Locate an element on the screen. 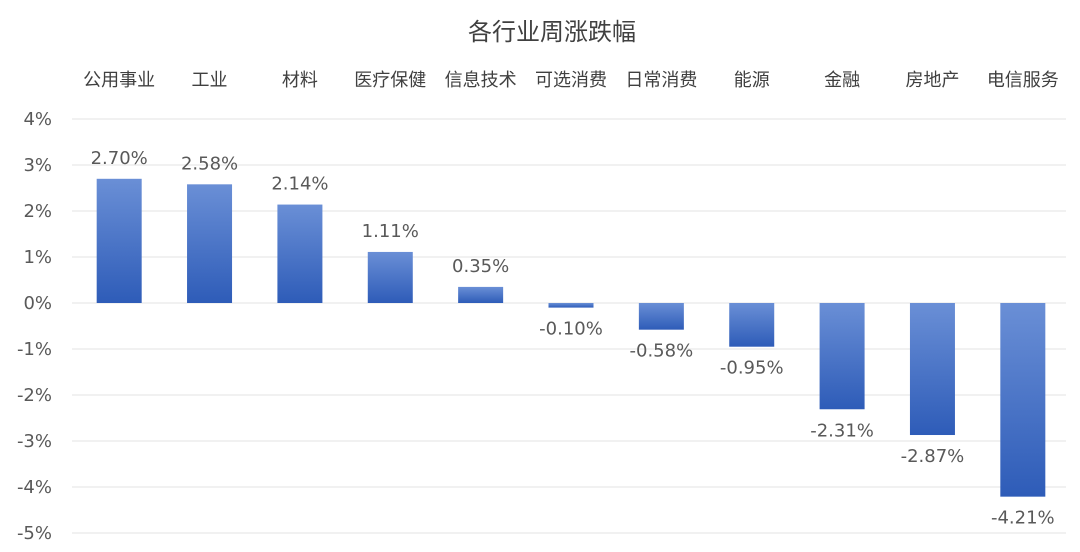  category-label: 电信服务 is located at coordinates (1023, 80).